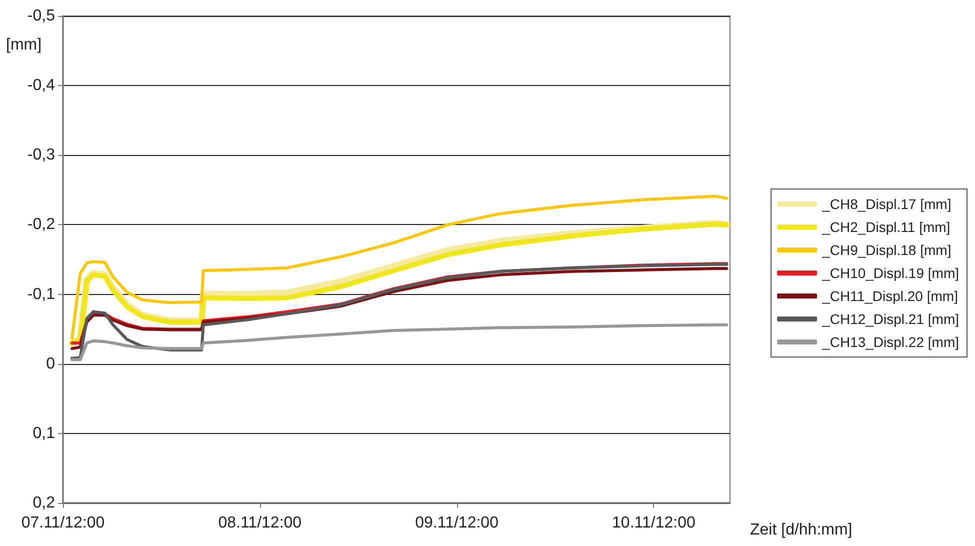  What do you see at coordinates (44, 503) in the screenshot?
I see `y-tick-label: 0,2` at bounding box center [44, 503].